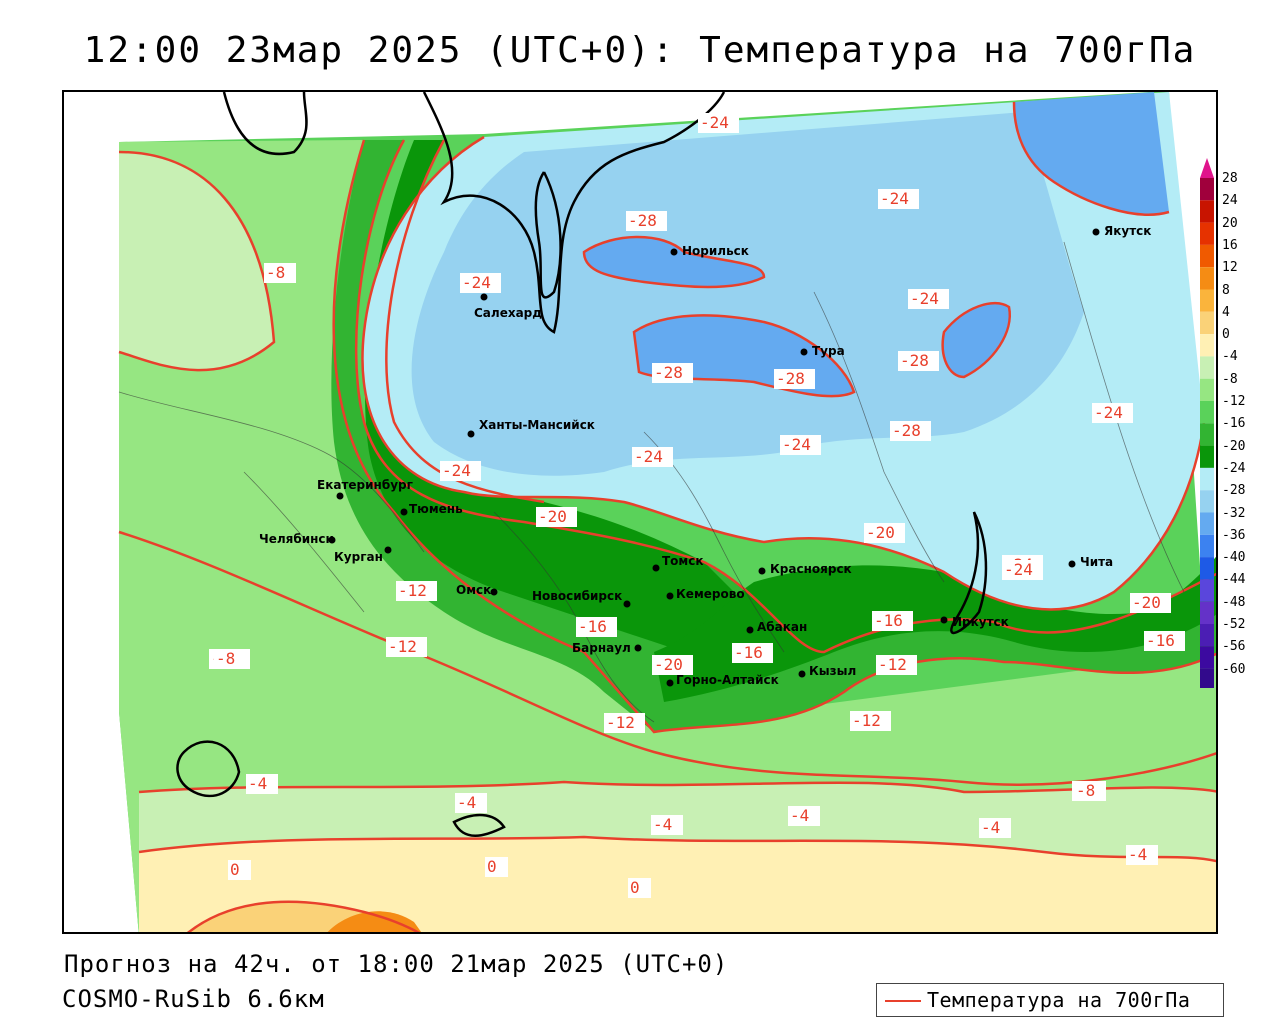 This screenshot has height=1024, width=1280. What do you see at coordinates (976, 340) in the screenshot?
I see `band-minus32-east` at bounding box center [976, 340].